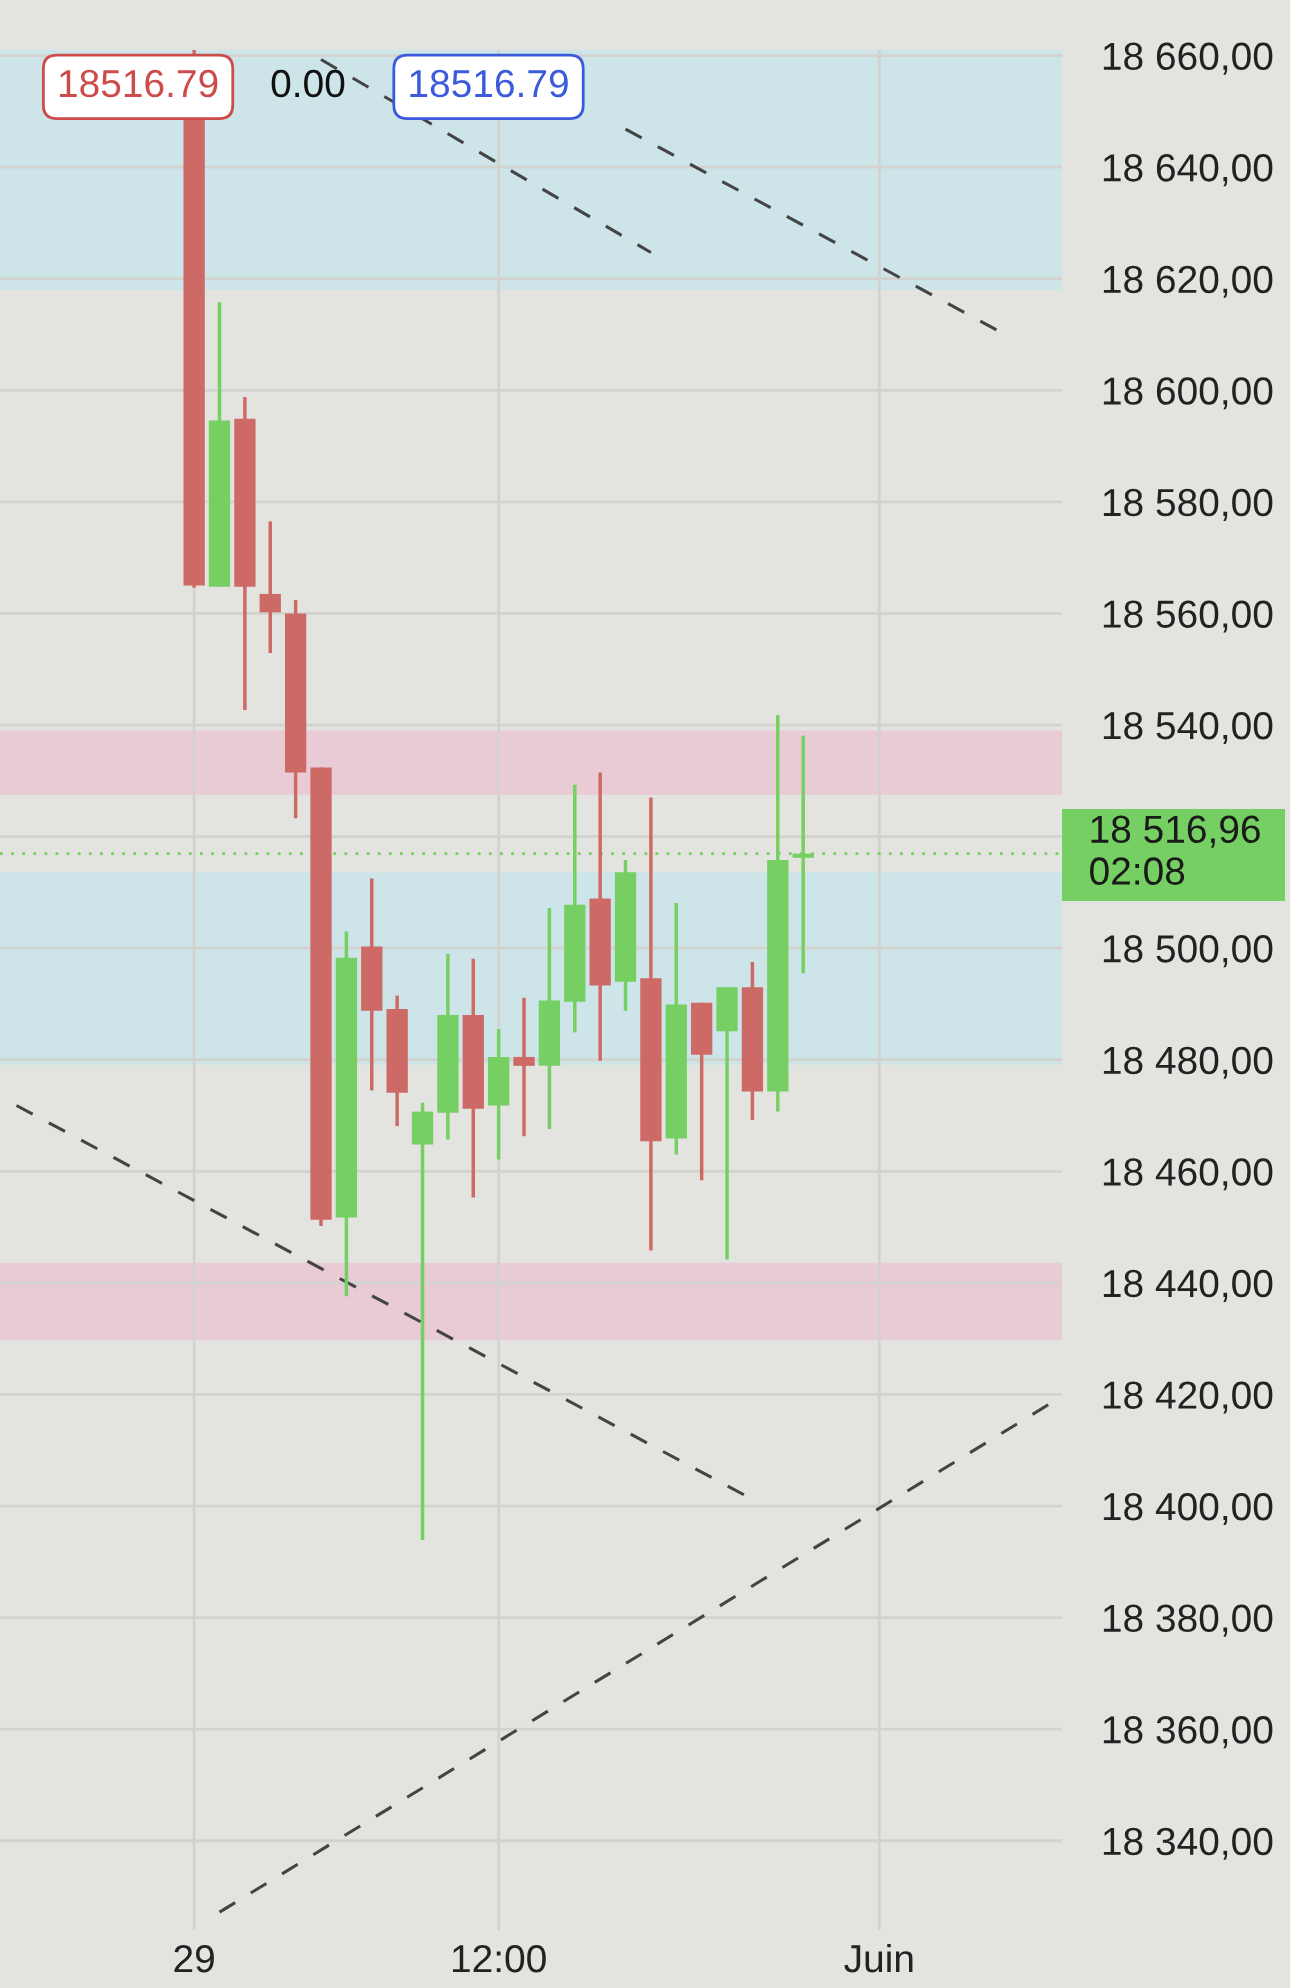 This screenshot has width=1290, height=1988. Describe the element at coordinates (1188, 728) in the screenshot. I see `y-tick-label: 18 540,00` at that location.